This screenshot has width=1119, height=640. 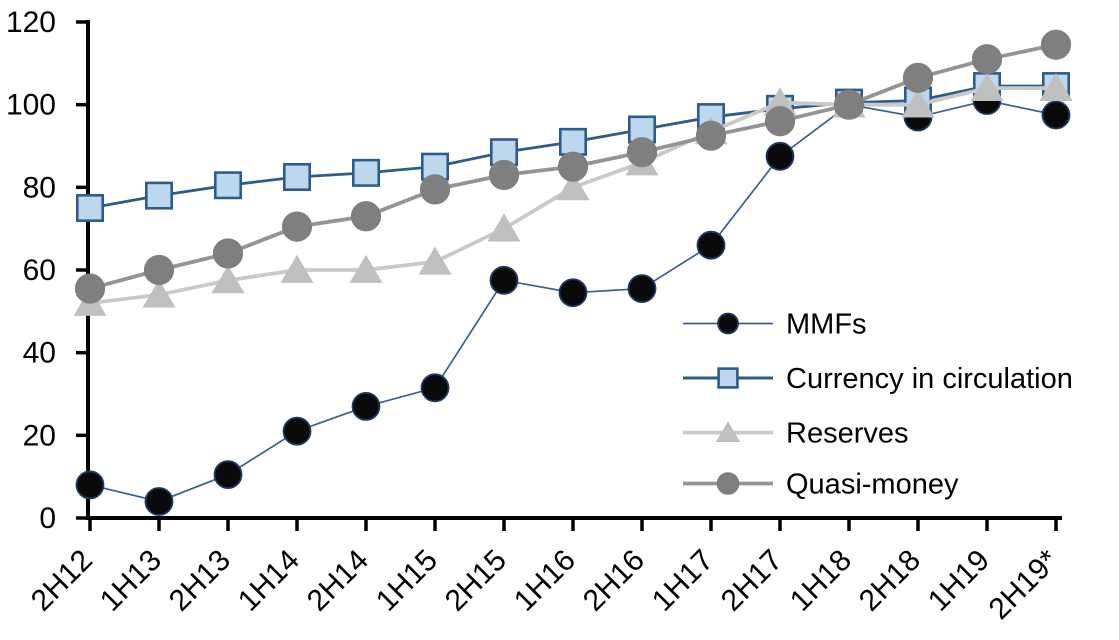 What do you see at coordinates (62, 581) in the screenshot?
I see `x-tick-label: 2H12` at bounding box center [62, 581].